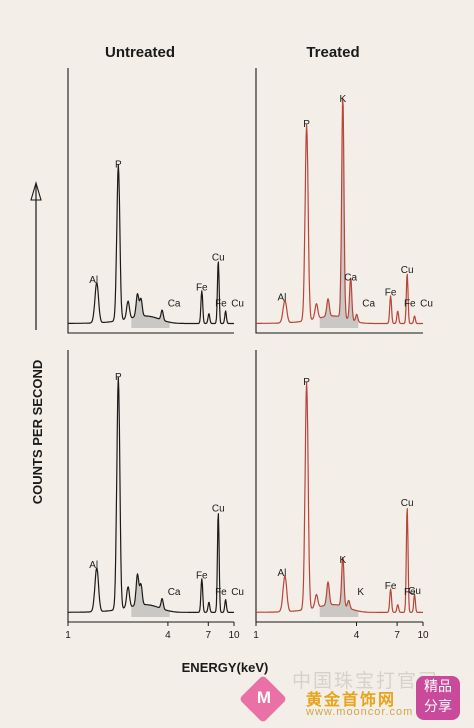  Describe the element at coordinates (36, 255) in the screenshot. I see `y-axis-arrow` at that location.